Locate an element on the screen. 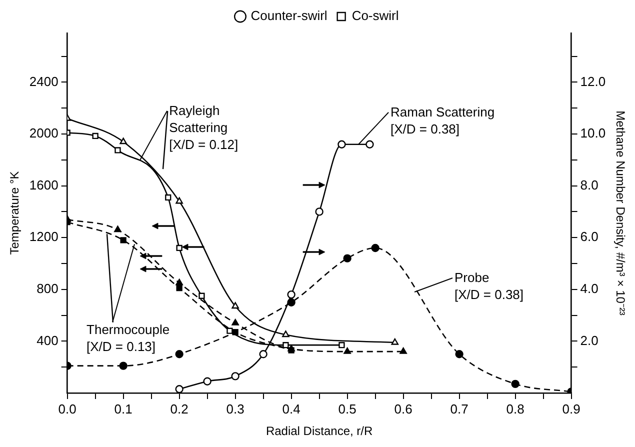 The image size is (635, 447). x-tick-label: 0.6 is located at coordinates (403, 408).